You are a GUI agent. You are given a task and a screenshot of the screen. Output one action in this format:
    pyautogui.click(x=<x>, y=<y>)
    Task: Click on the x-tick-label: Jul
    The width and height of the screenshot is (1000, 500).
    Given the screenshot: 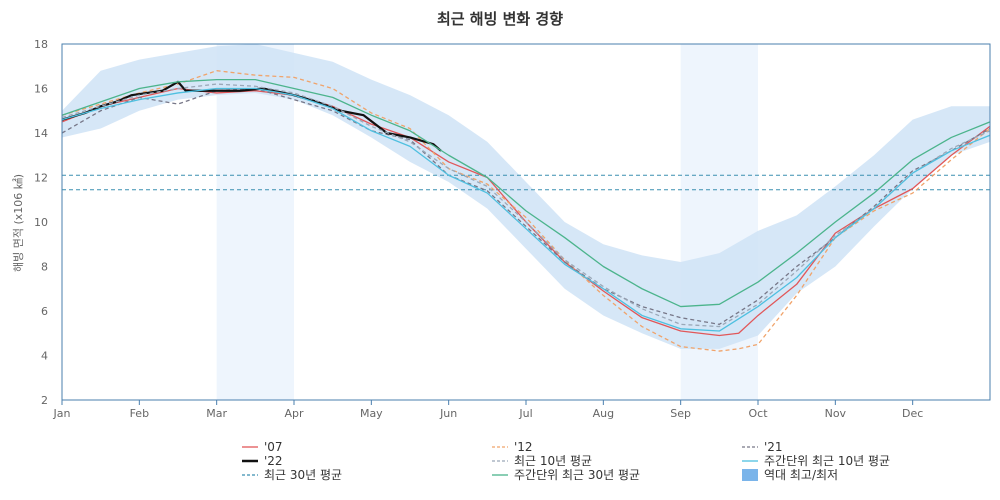 What is the action you would take?
    pyautogui.click(x=525, y=413)
    